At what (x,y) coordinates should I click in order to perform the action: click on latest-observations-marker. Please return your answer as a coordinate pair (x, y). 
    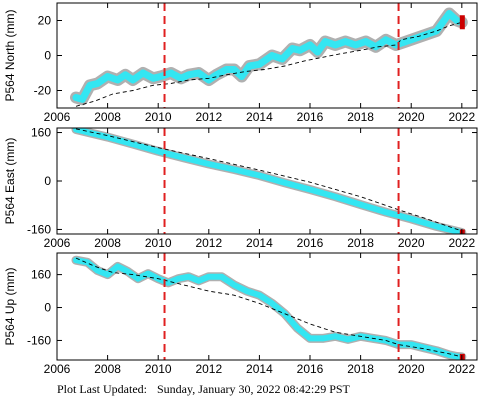
    Looking at the image, I should click on (462, 22).